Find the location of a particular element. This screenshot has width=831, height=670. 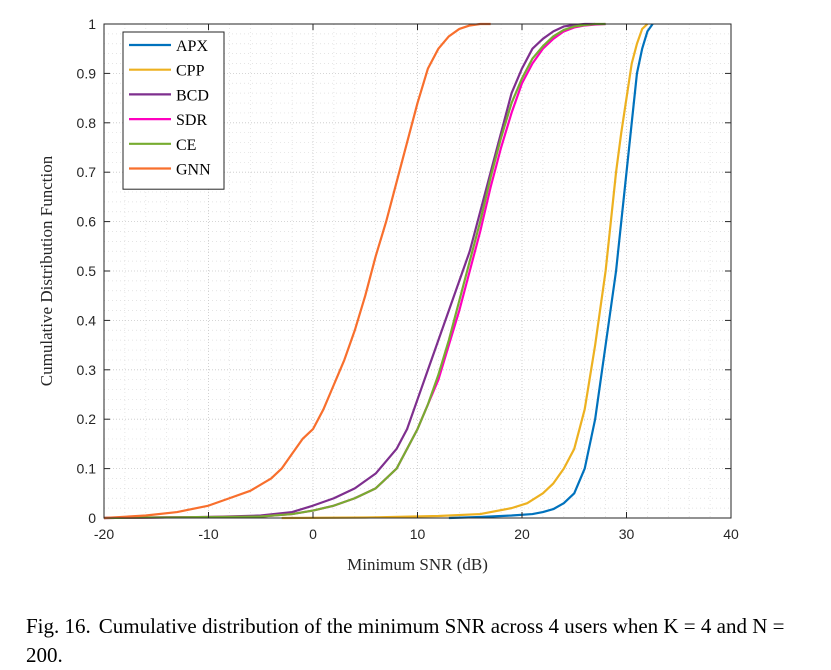

legend: APX CPP BCD SDR CE GNN is located at coordinates (173, 110).